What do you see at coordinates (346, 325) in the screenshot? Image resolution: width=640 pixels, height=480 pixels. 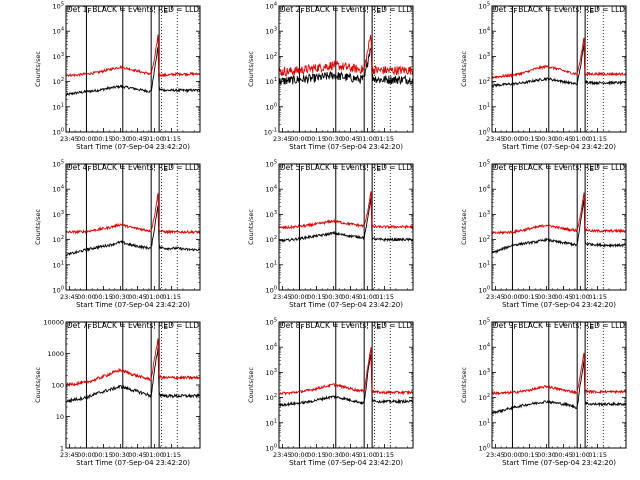 I see `panel-title: Det 8: BLACK = Events, RED = LLD` at bounding box center [346, 325].